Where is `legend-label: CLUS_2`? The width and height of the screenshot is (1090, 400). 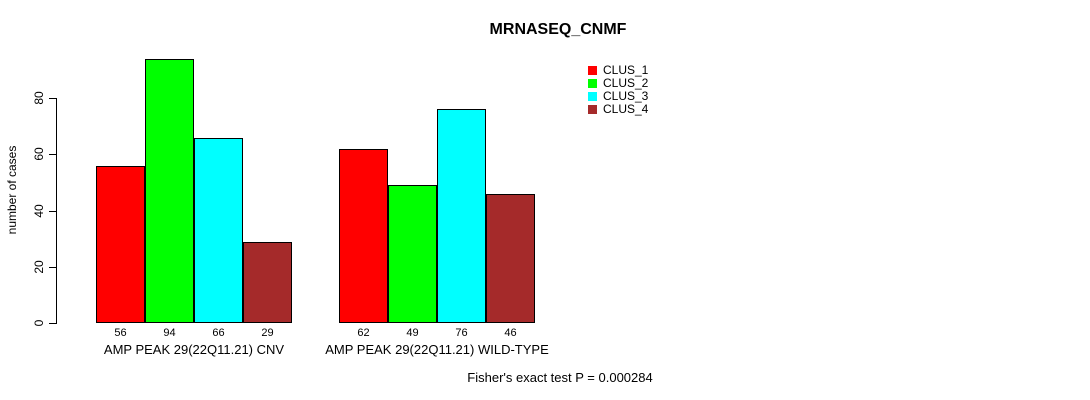
legend-label: CLUS_2 is located at coordinates (626, 83).